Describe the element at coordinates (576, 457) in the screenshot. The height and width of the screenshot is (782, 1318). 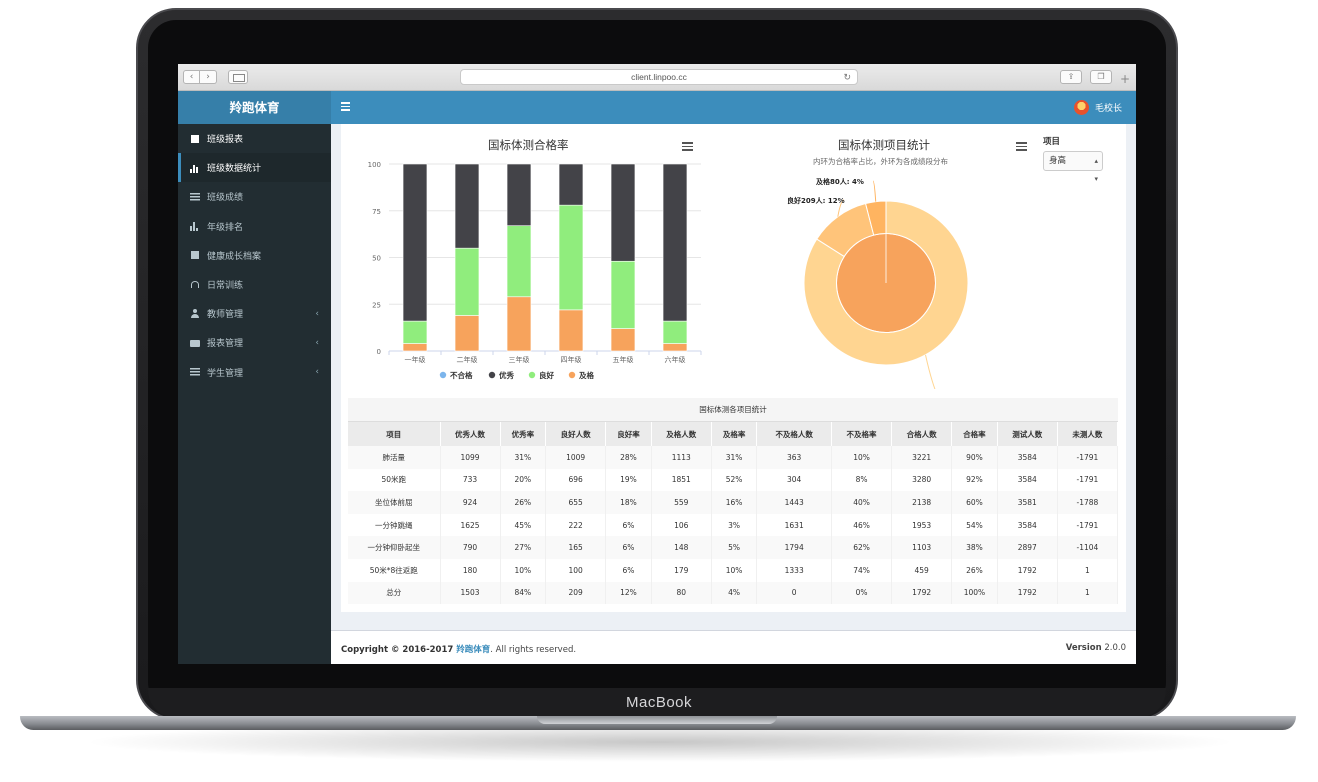
I see `table-cell: 1009` at that location.